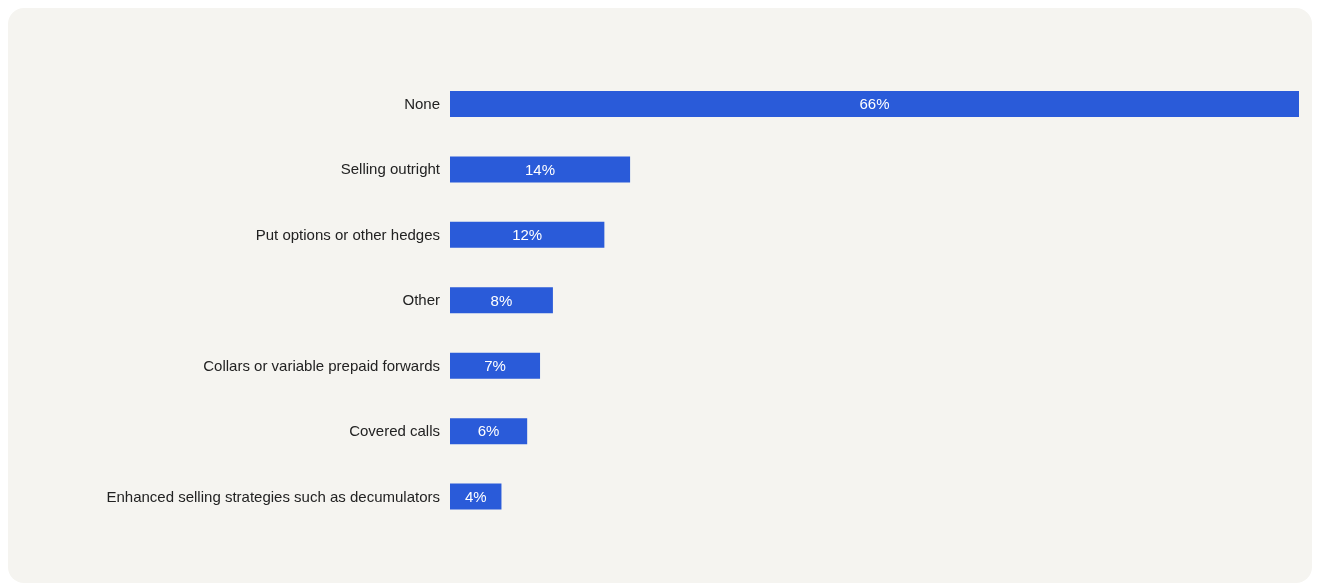  Describe the element at coordinates (421, 300) in the screenshot. I see `y-tick-label: Other` at that location.